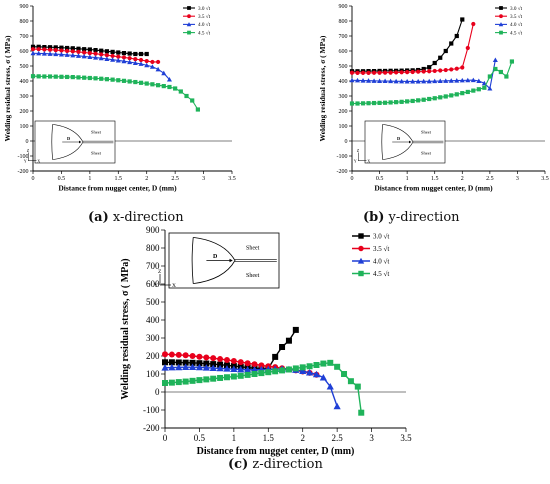 The image size is (550, 484). Describe the element at coordinates (343, 97) in the screenshot. I see `y-tick-label: 300` at that location.